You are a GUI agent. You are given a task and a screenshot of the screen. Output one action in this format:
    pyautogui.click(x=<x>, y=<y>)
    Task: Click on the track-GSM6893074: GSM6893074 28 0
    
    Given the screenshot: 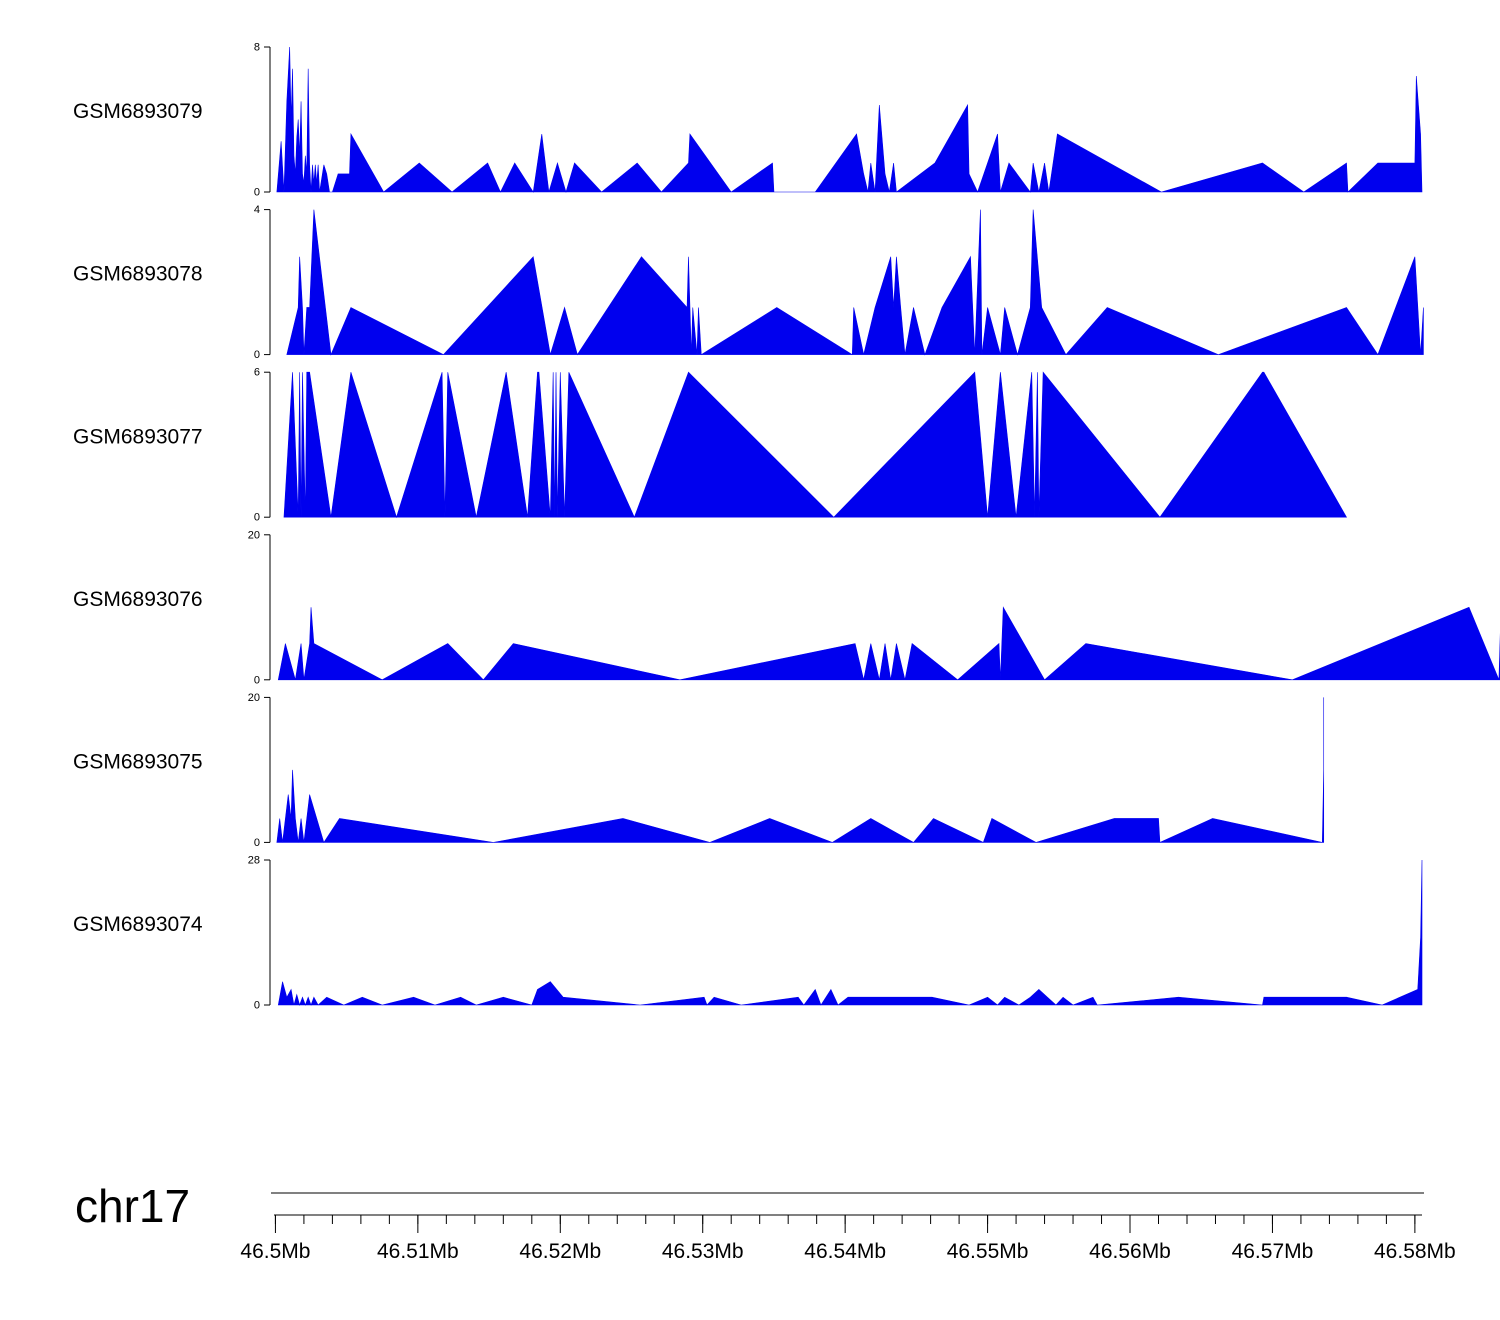 What is the action you would take?
    pyautogui.click(x=748, y=933)
    